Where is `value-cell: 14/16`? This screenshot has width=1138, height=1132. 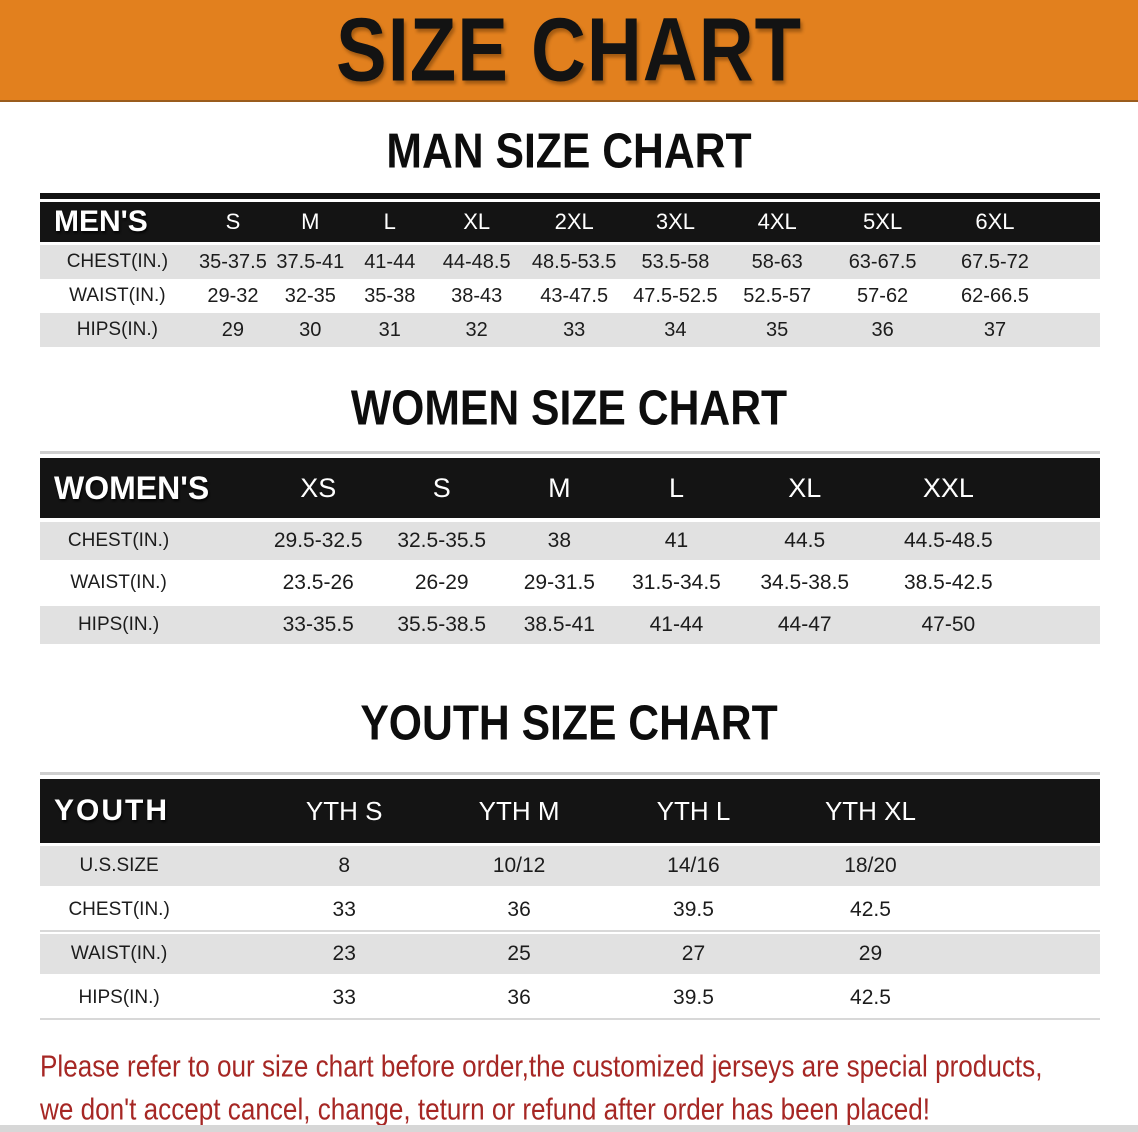 value-cell: 14/16 is located at coordinates (693, 865).